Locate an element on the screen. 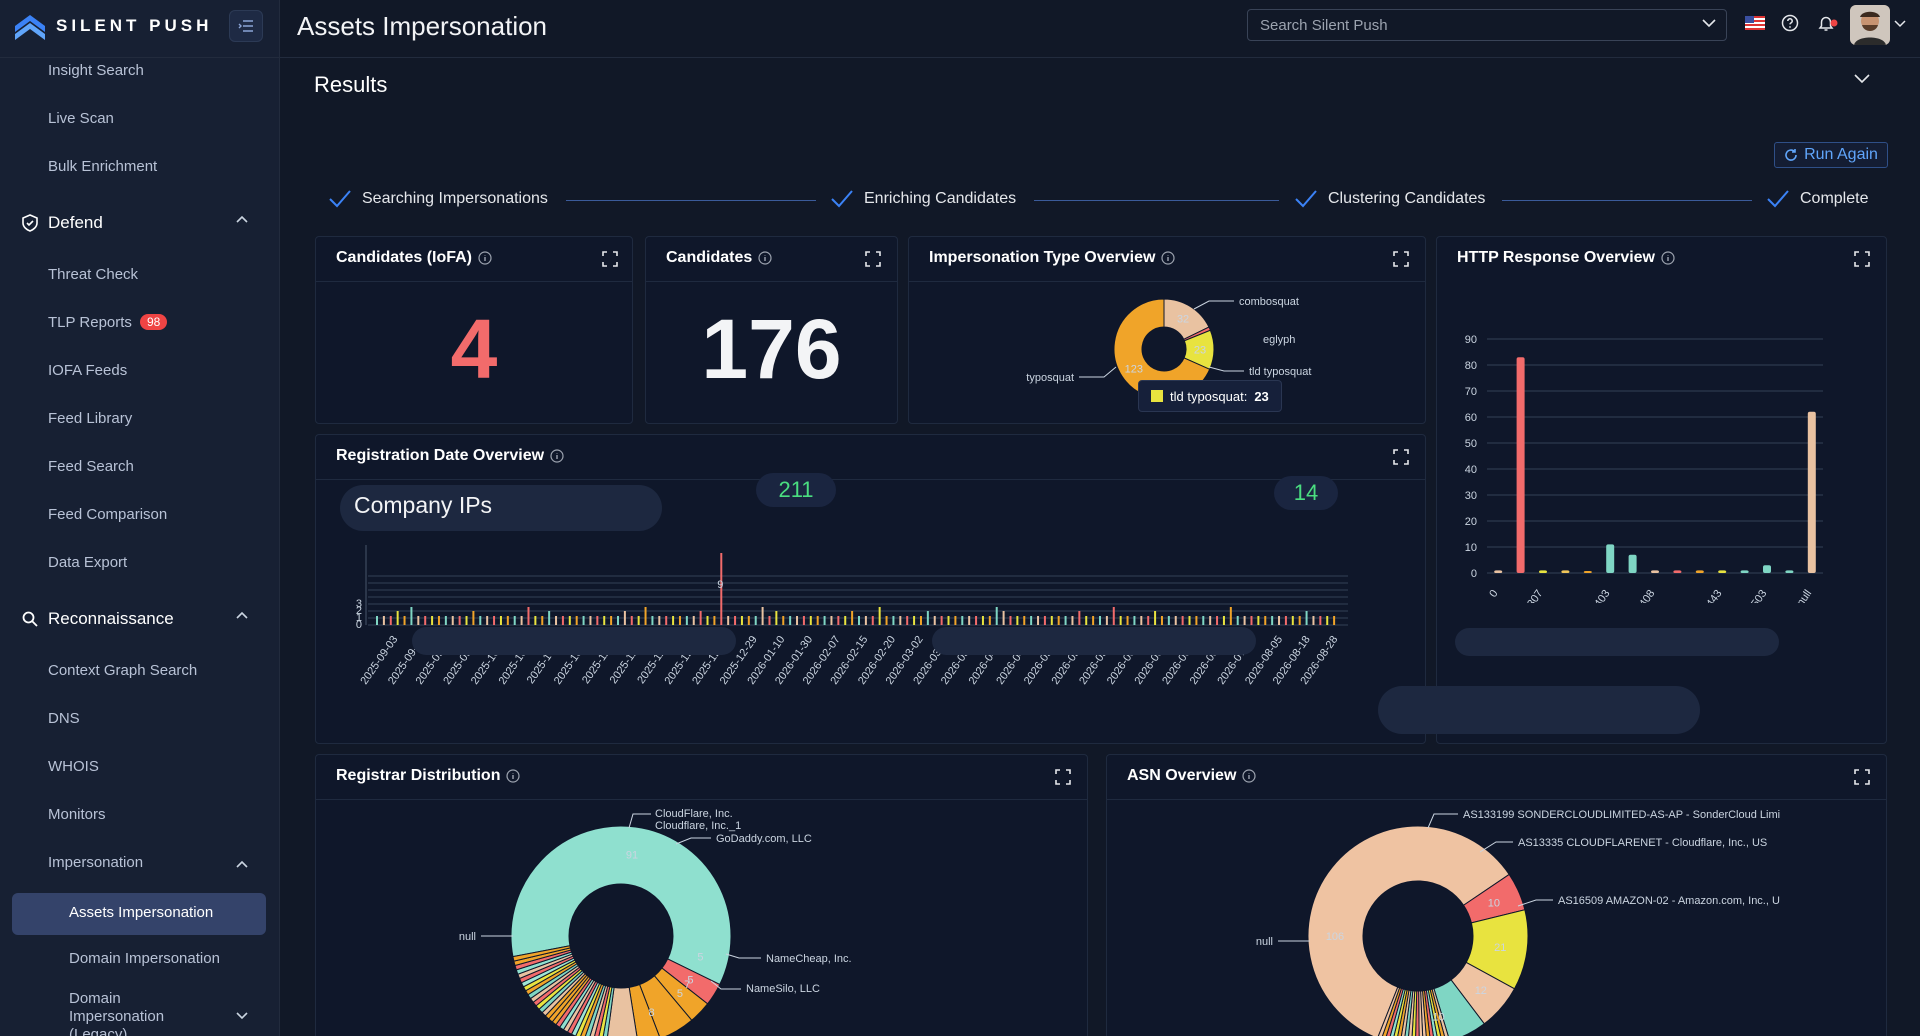 This screenshot has width=1920, height=1036. section-label: Reconnaissance is located at coordinates (111, 618).